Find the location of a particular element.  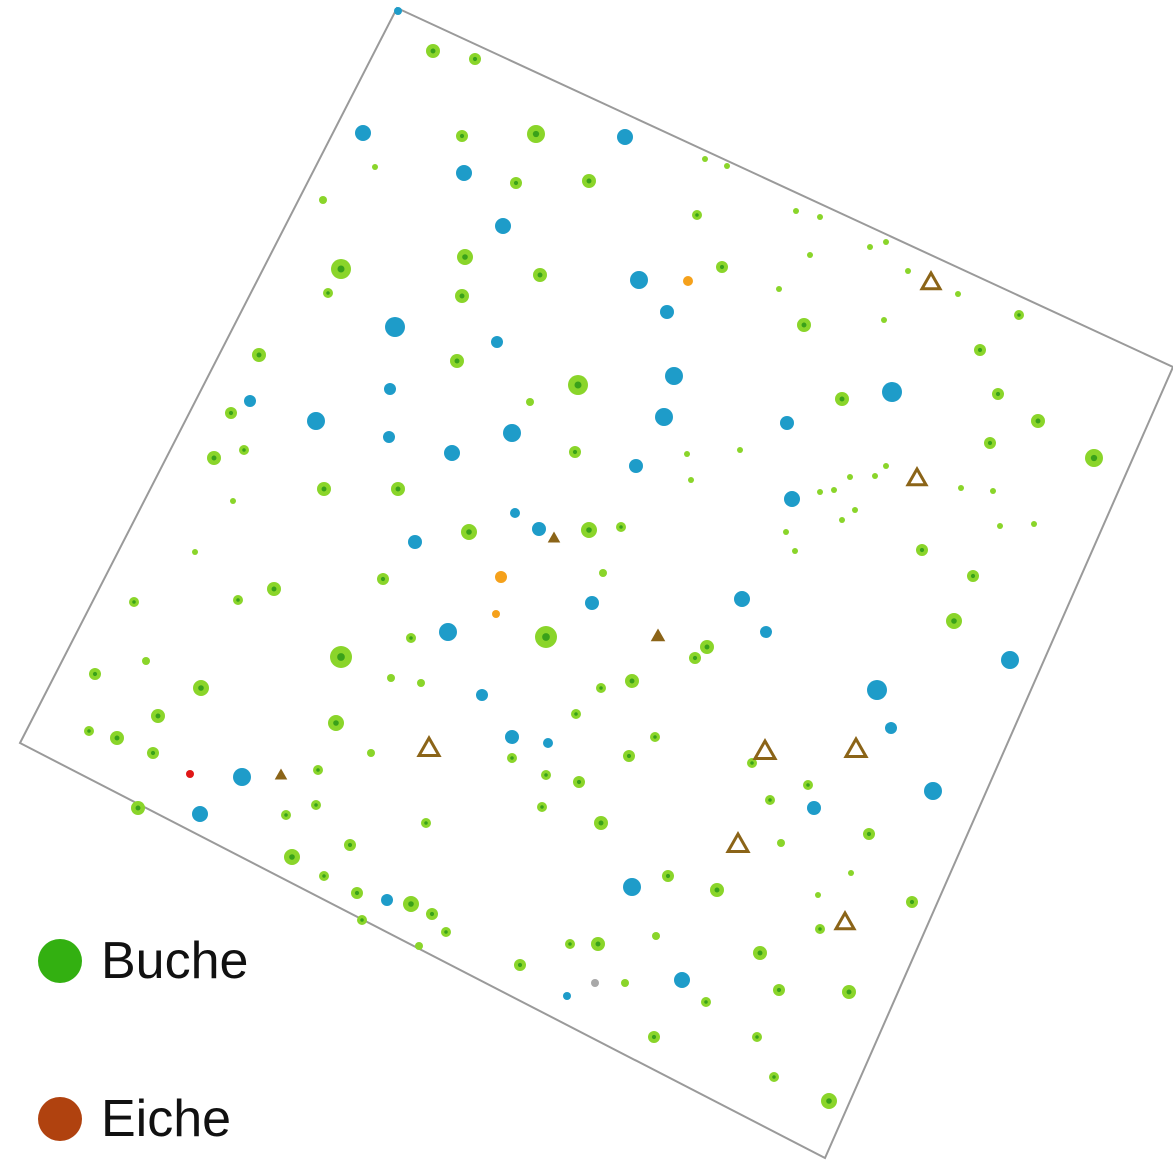

legend-label-buche: Buche is located at coordinates (175, 961).